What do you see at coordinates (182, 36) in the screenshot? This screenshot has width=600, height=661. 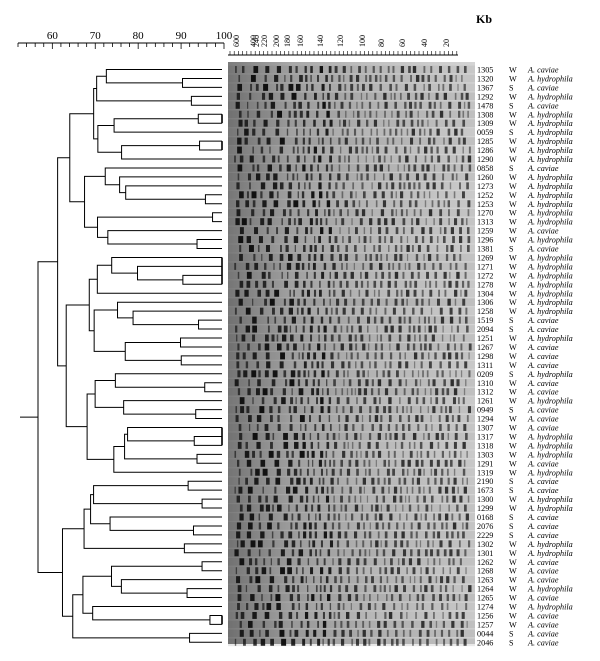 I see `similarity-tick-label: 90` at bounding box center [182, 36].